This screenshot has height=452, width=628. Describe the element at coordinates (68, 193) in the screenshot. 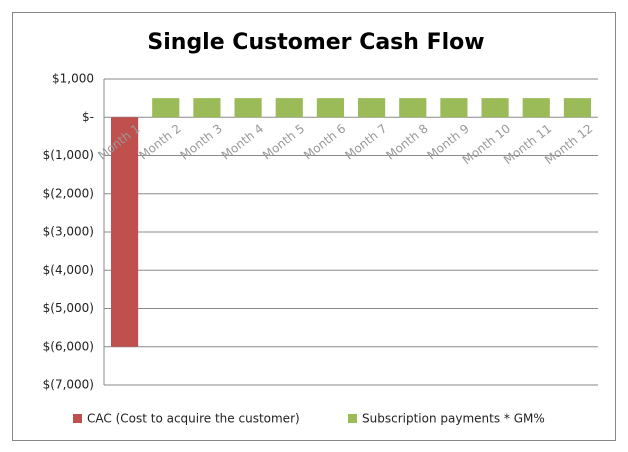

I see `y-tick-label: $(2,000)` at that location.